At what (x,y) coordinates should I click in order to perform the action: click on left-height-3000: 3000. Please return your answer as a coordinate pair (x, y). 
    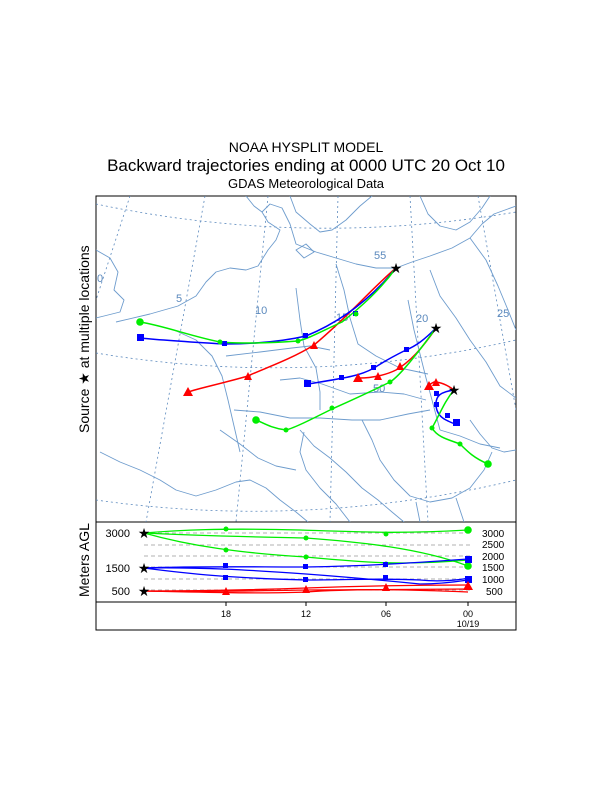
    Looking at the image, I should click on (118, 534).